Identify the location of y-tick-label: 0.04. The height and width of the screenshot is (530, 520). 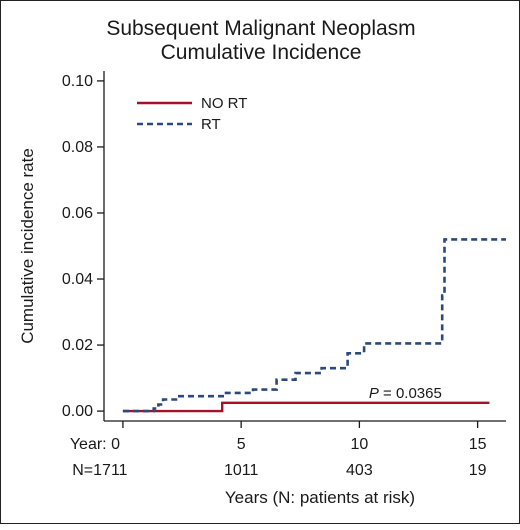
(77, 279).